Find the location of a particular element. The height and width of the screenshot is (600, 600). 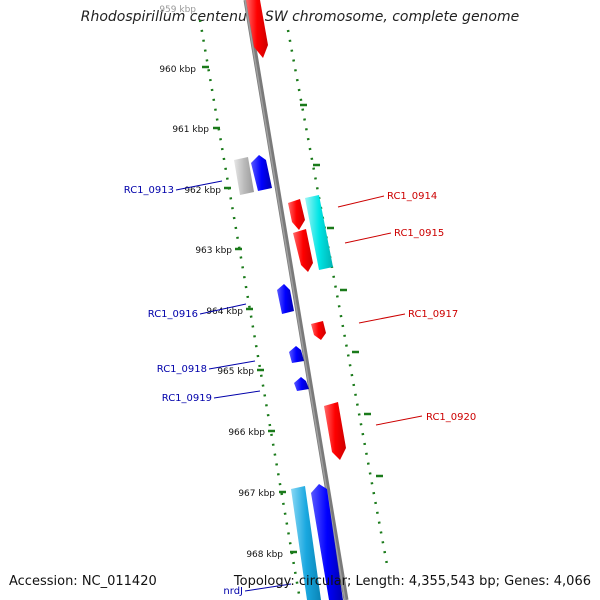

left-major-ticks is located at coordinates (249, 309).